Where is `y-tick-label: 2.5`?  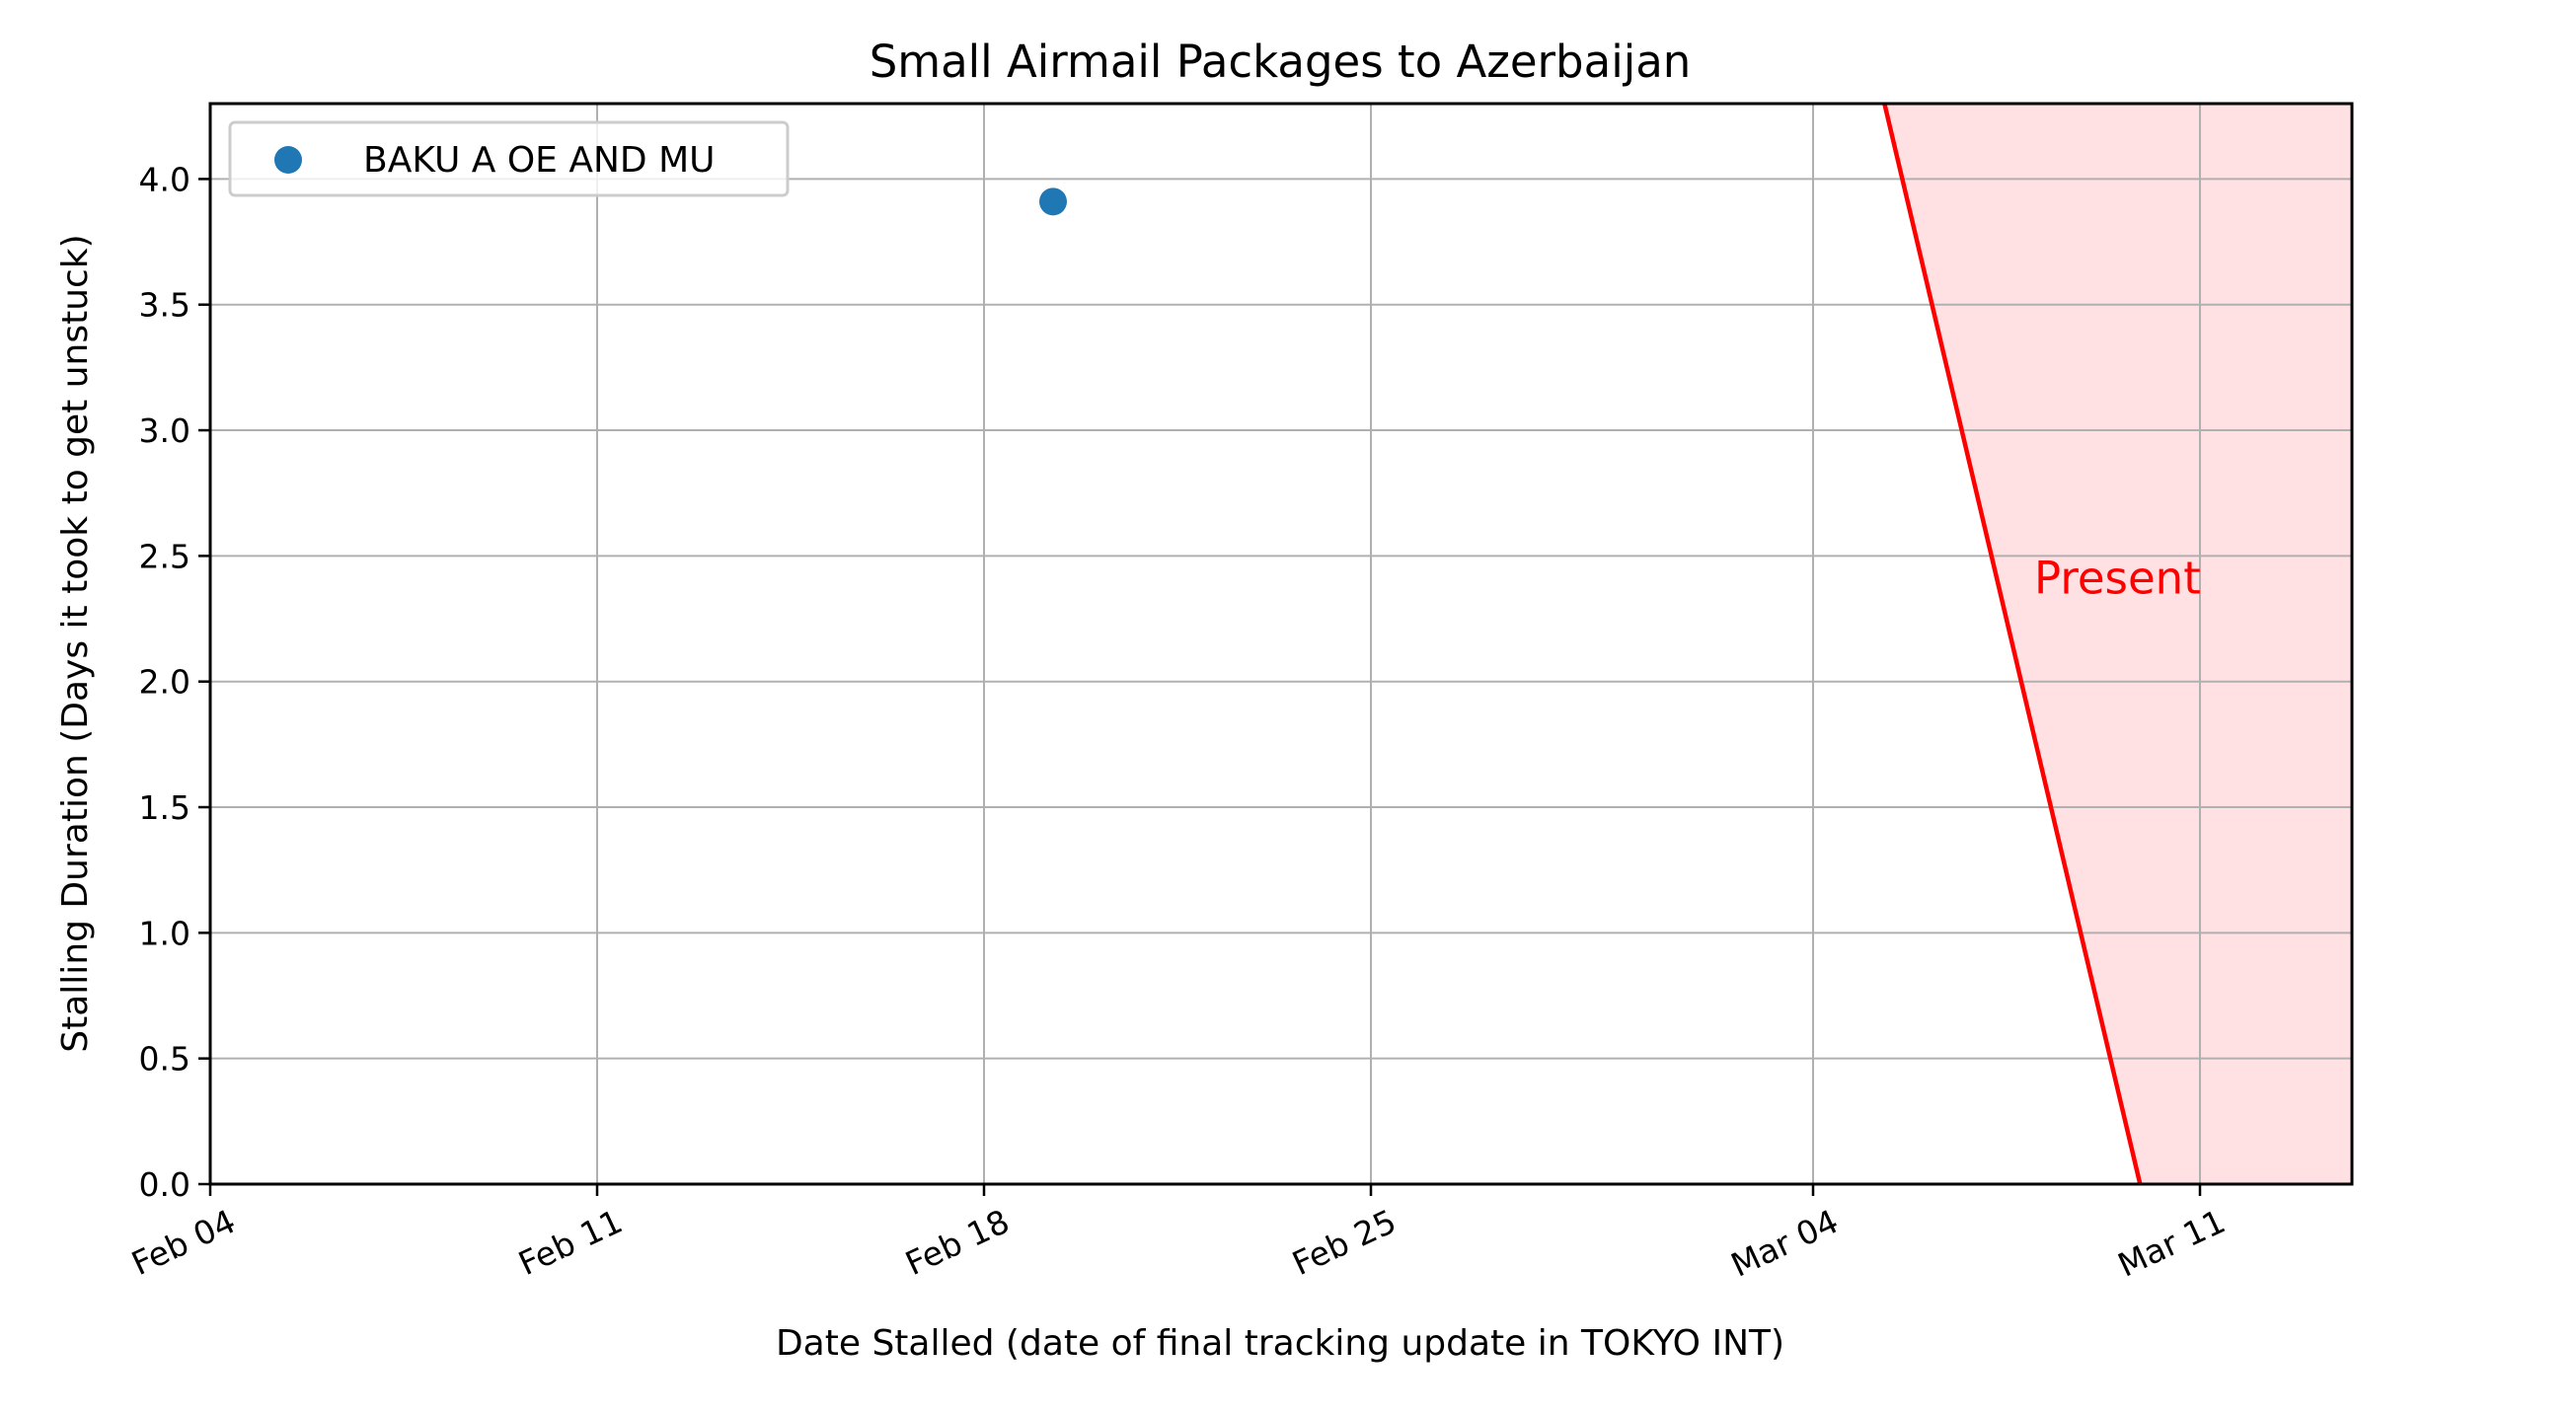 y-tick-label: 2.5 is located at coordinates (164, 556).